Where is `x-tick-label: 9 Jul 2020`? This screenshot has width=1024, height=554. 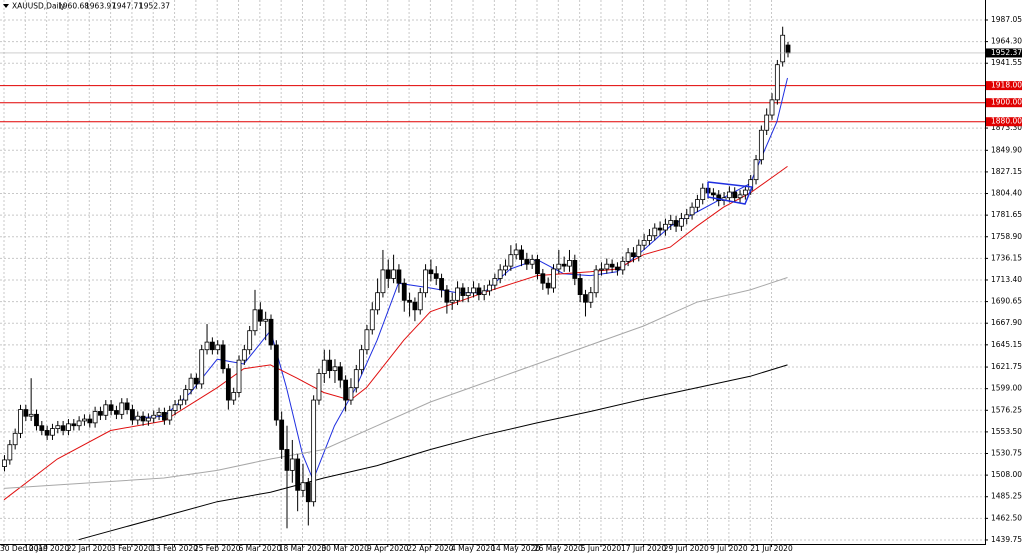 x-tick-label: 9 Jul 2020 is located at coordinates (729, 548).